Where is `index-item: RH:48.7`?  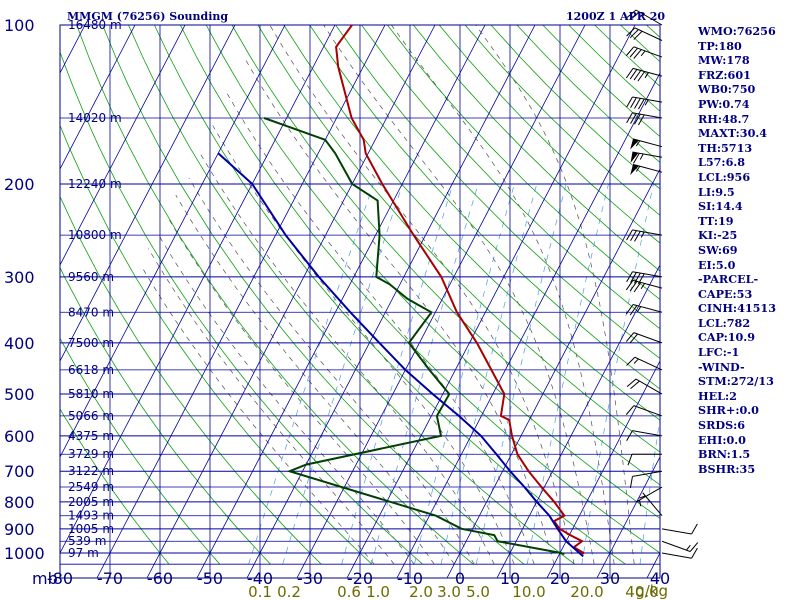
index-item: RH:48.7 is located at coordinates (724, 118).